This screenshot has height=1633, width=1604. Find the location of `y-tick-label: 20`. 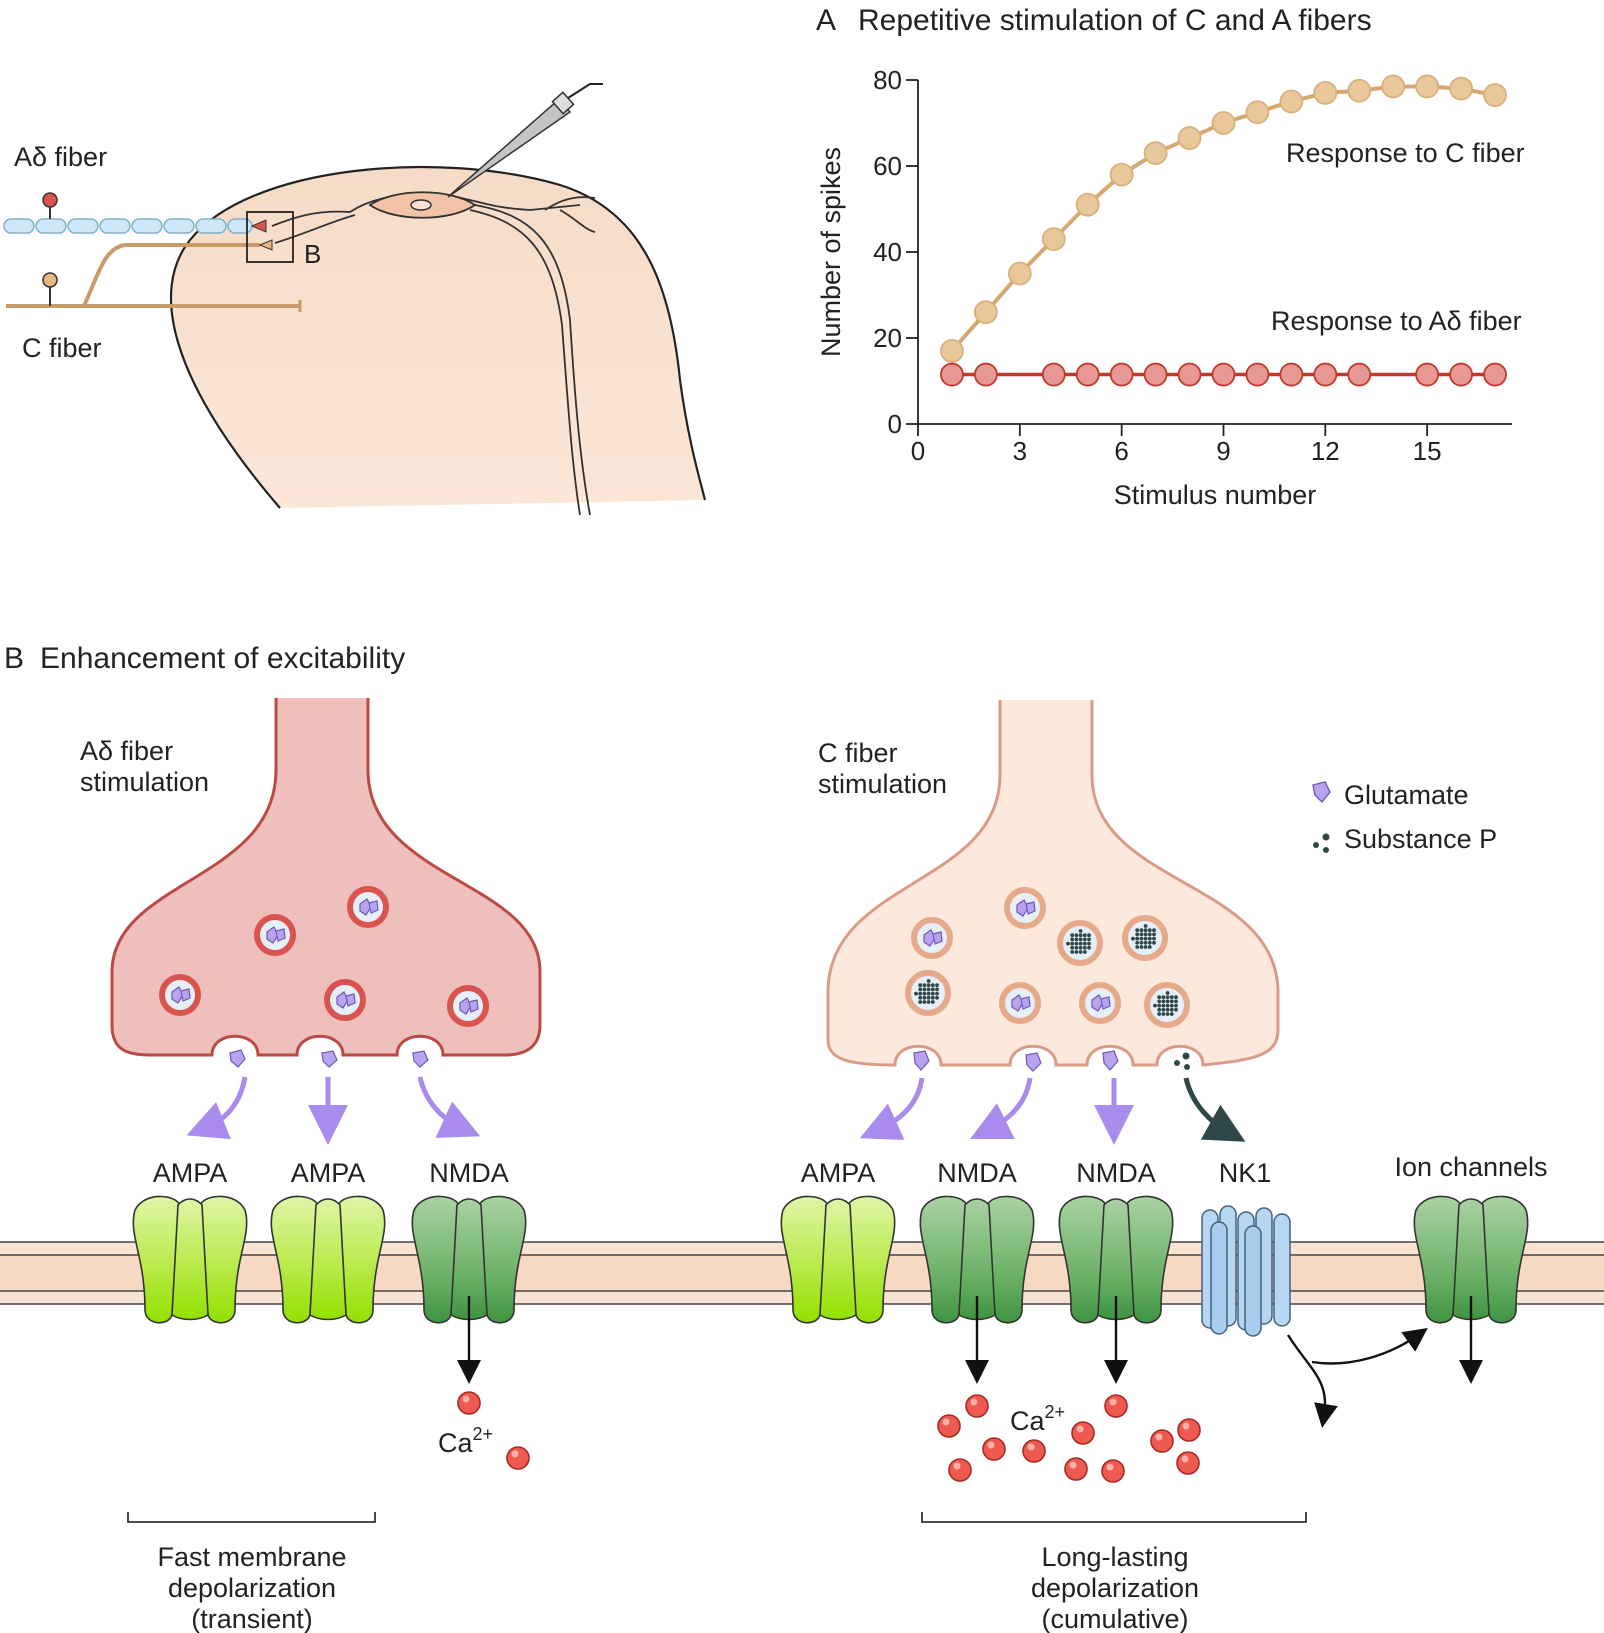

y-tick-label: 20 is located at coordinates (887, 338).